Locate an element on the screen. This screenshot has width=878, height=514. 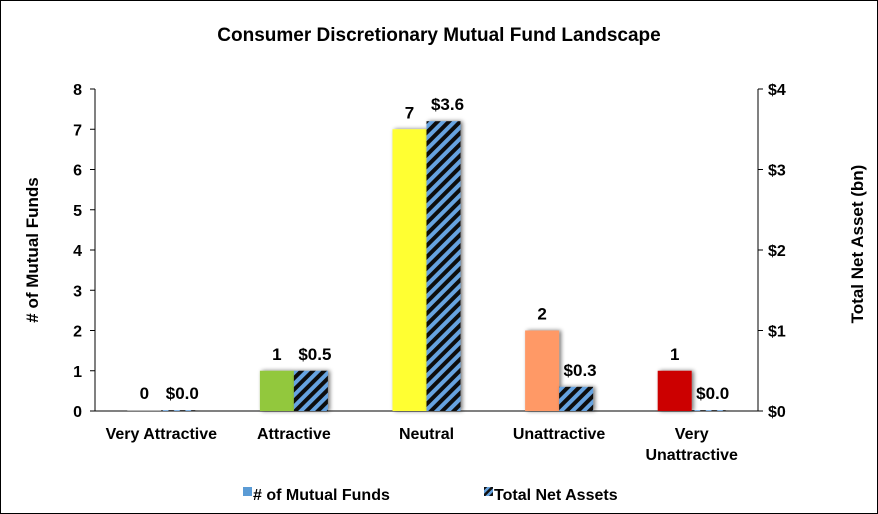
y-tick-label: 6 is located at coordinates (77, 171).